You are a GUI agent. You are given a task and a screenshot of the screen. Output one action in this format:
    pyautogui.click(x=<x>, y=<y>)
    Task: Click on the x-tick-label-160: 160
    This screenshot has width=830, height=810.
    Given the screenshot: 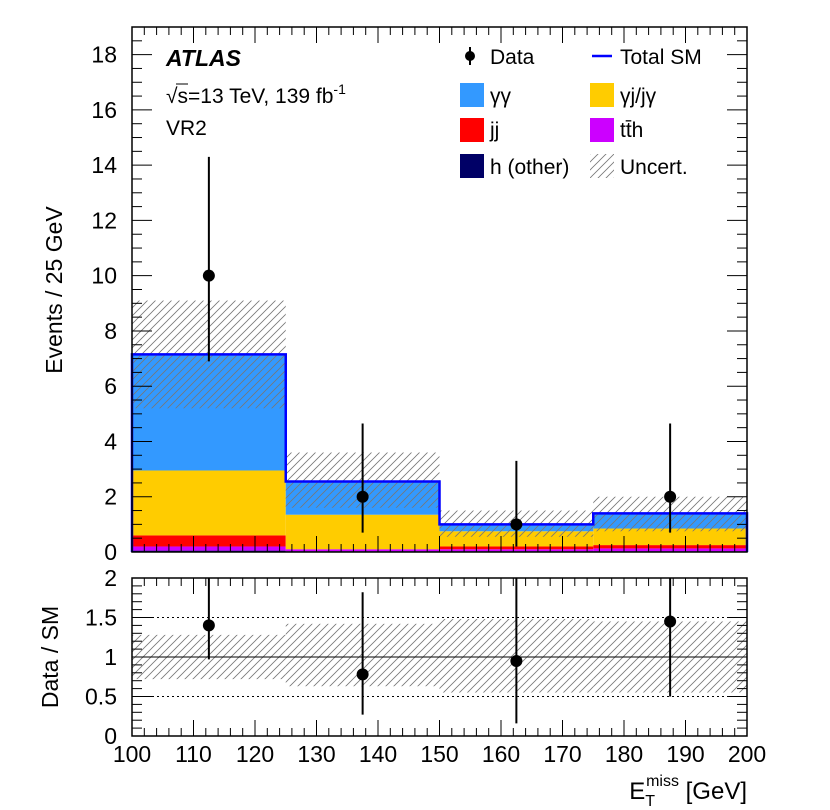 What is the action you would take?
    pyautogui.click(x=501, y=754)
    